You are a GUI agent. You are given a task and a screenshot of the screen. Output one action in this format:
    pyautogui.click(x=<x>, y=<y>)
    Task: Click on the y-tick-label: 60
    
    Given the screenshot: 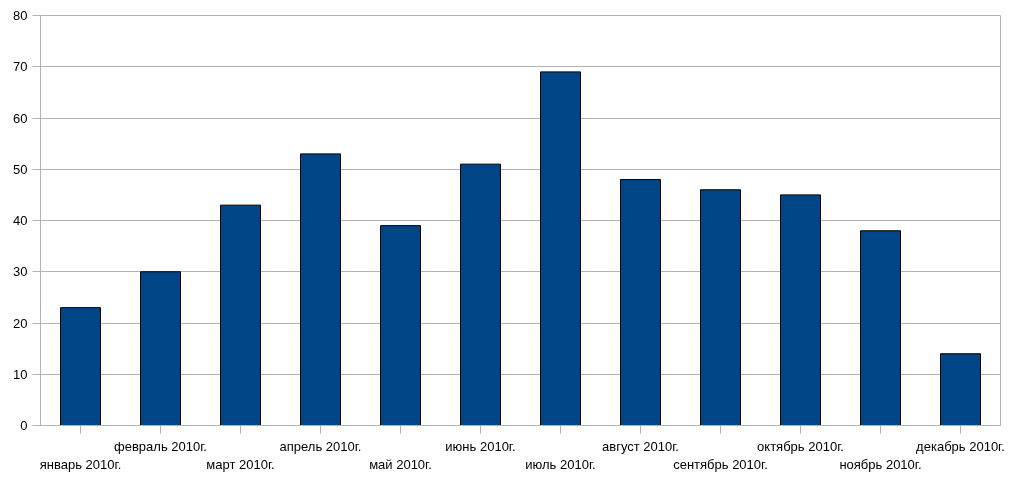 What is the action you would take?
    pyautogui.click(x=20, y=118)
    